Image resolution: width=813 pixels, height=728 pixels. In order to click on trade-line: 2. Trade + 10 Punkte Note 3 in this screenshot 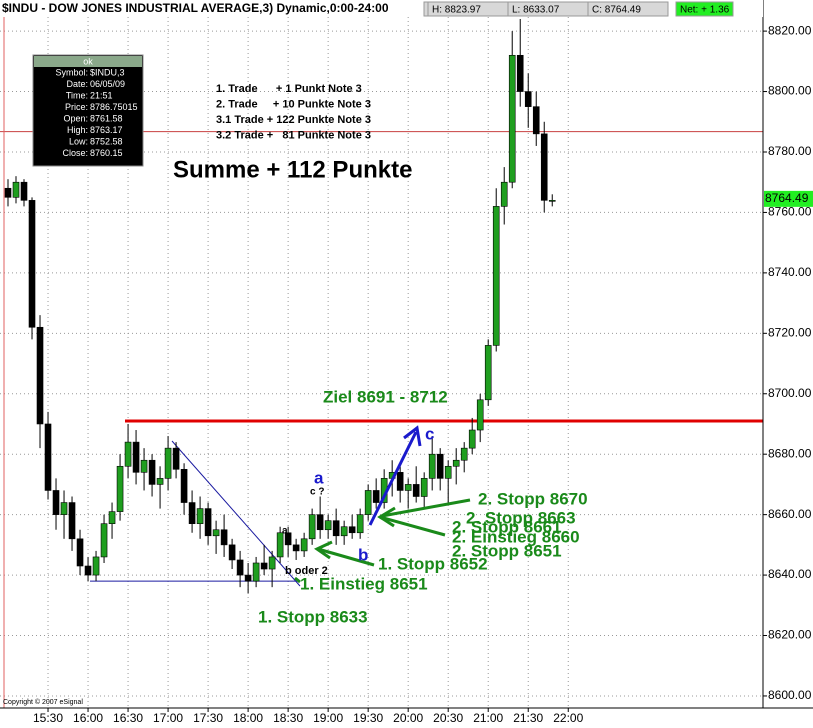, I will do `click(293, 104)`.